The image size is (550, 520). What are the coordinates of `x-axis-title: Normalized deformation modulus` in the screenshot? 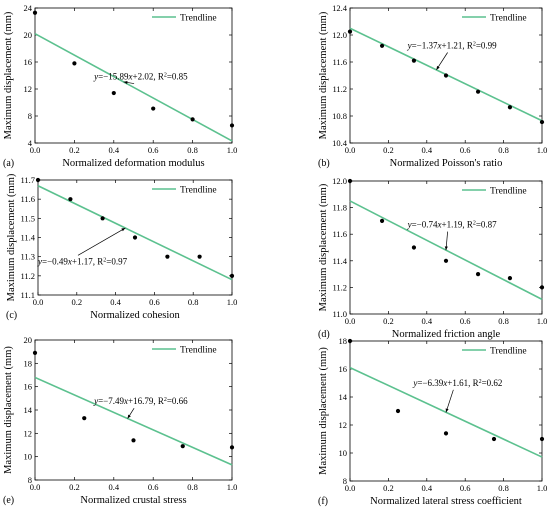 It's located at (133, 163).